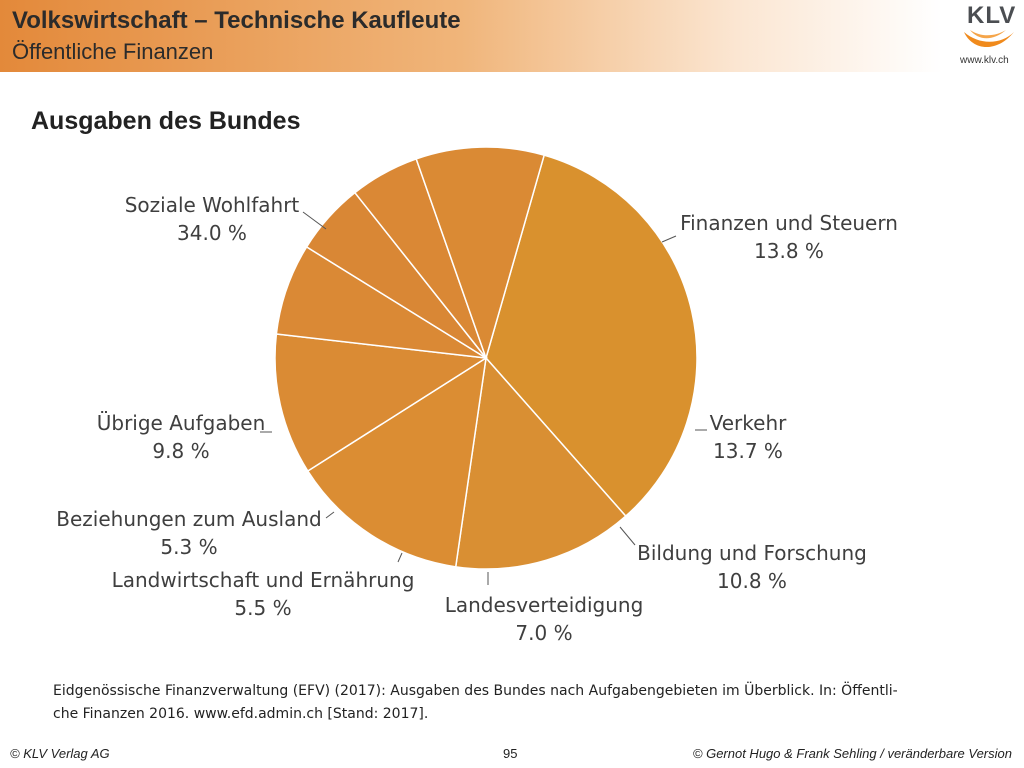 This screenshot has height=768, width=1024. Describe the element at coordinates (188, 519) in the screenshot. I see `slice-label-7: Beziehungen zum Ausland` at that location.